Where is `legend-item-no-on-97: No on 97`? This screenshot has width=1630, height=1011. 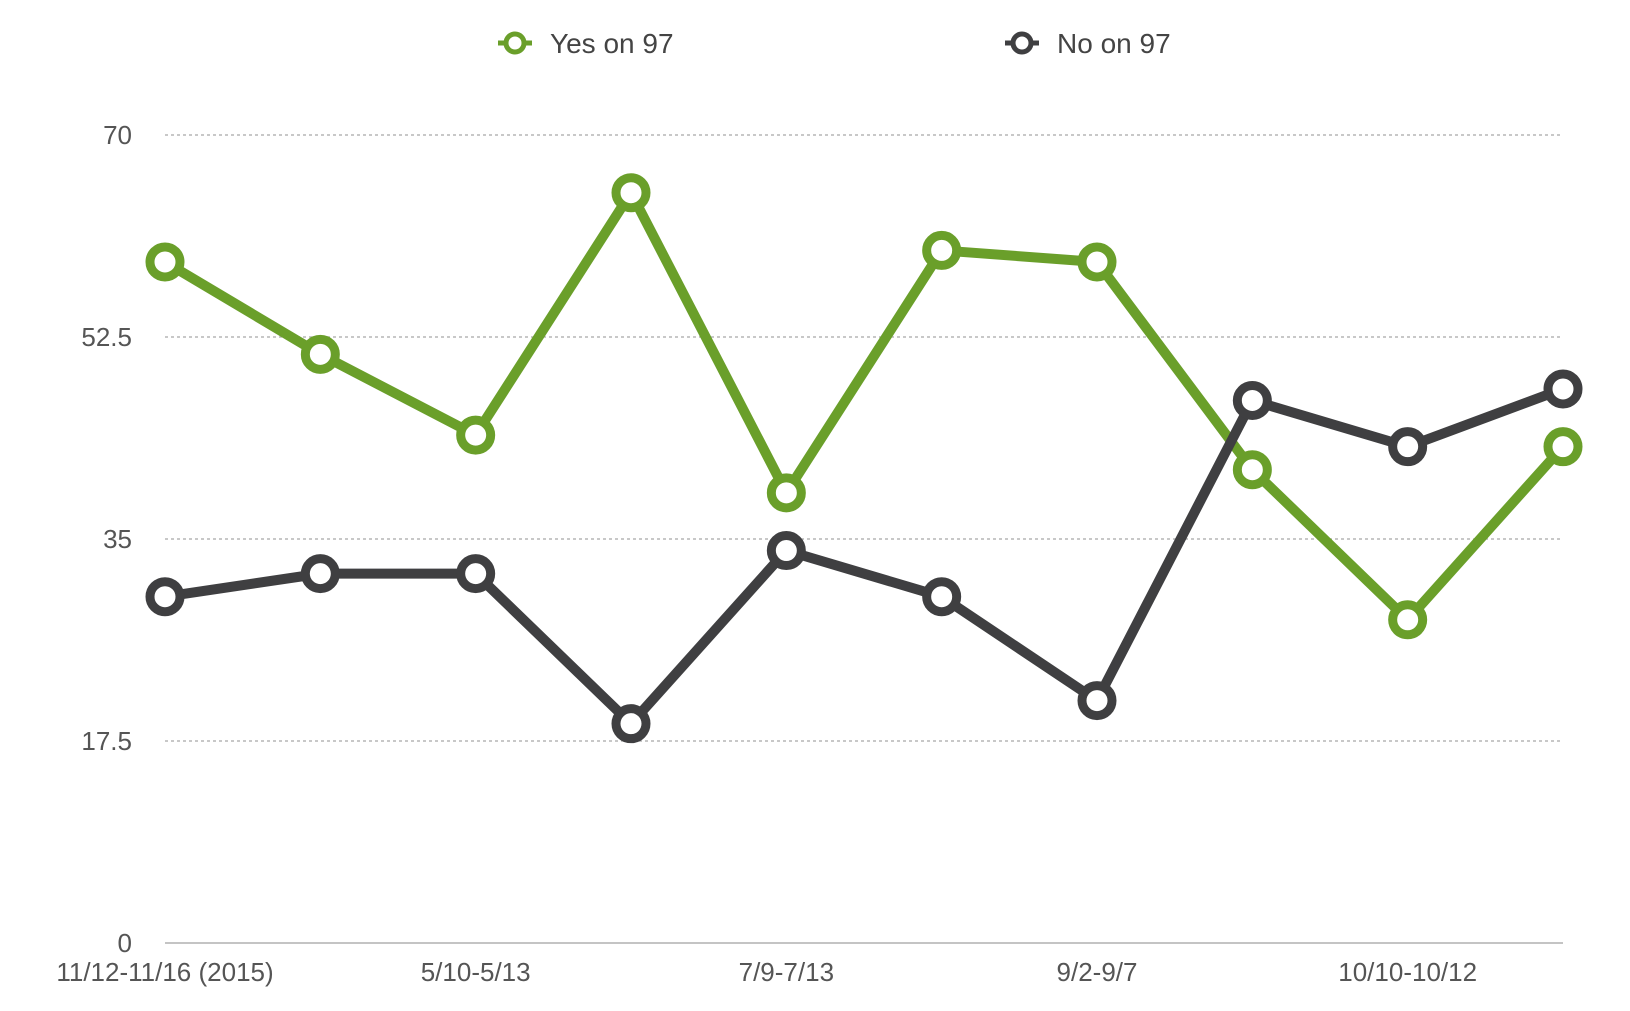 legend-item-no-on-97: No on 97 is located at coordinates (1088, 43).